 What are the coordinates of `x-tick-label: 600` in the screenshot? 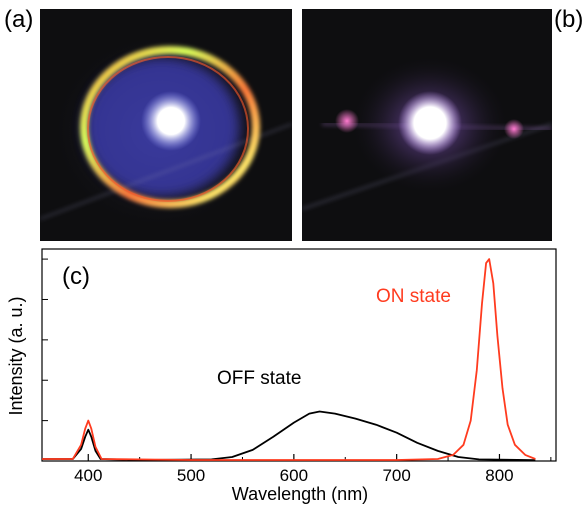 It's located at (294, 475).